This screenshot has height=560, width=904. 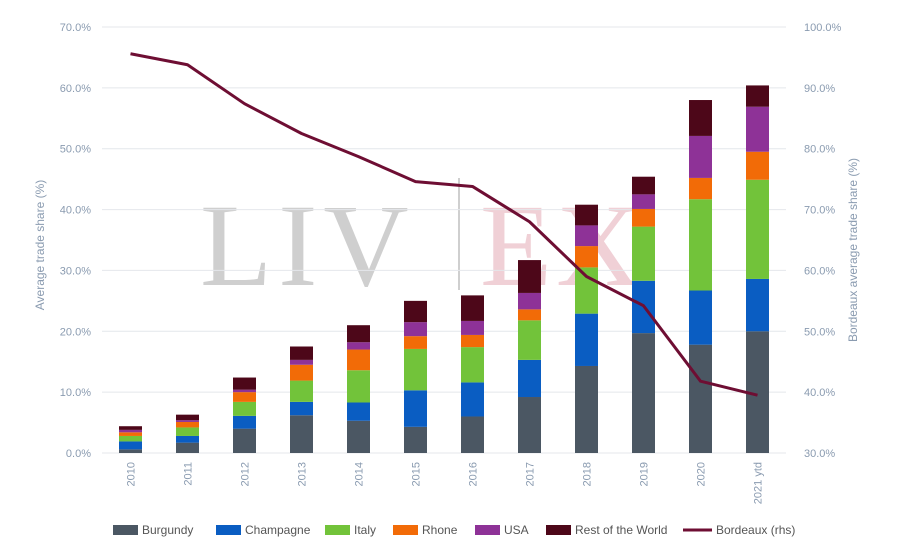 I want to click on right-tick-label: 40.0%, so click(x=819, y=393).